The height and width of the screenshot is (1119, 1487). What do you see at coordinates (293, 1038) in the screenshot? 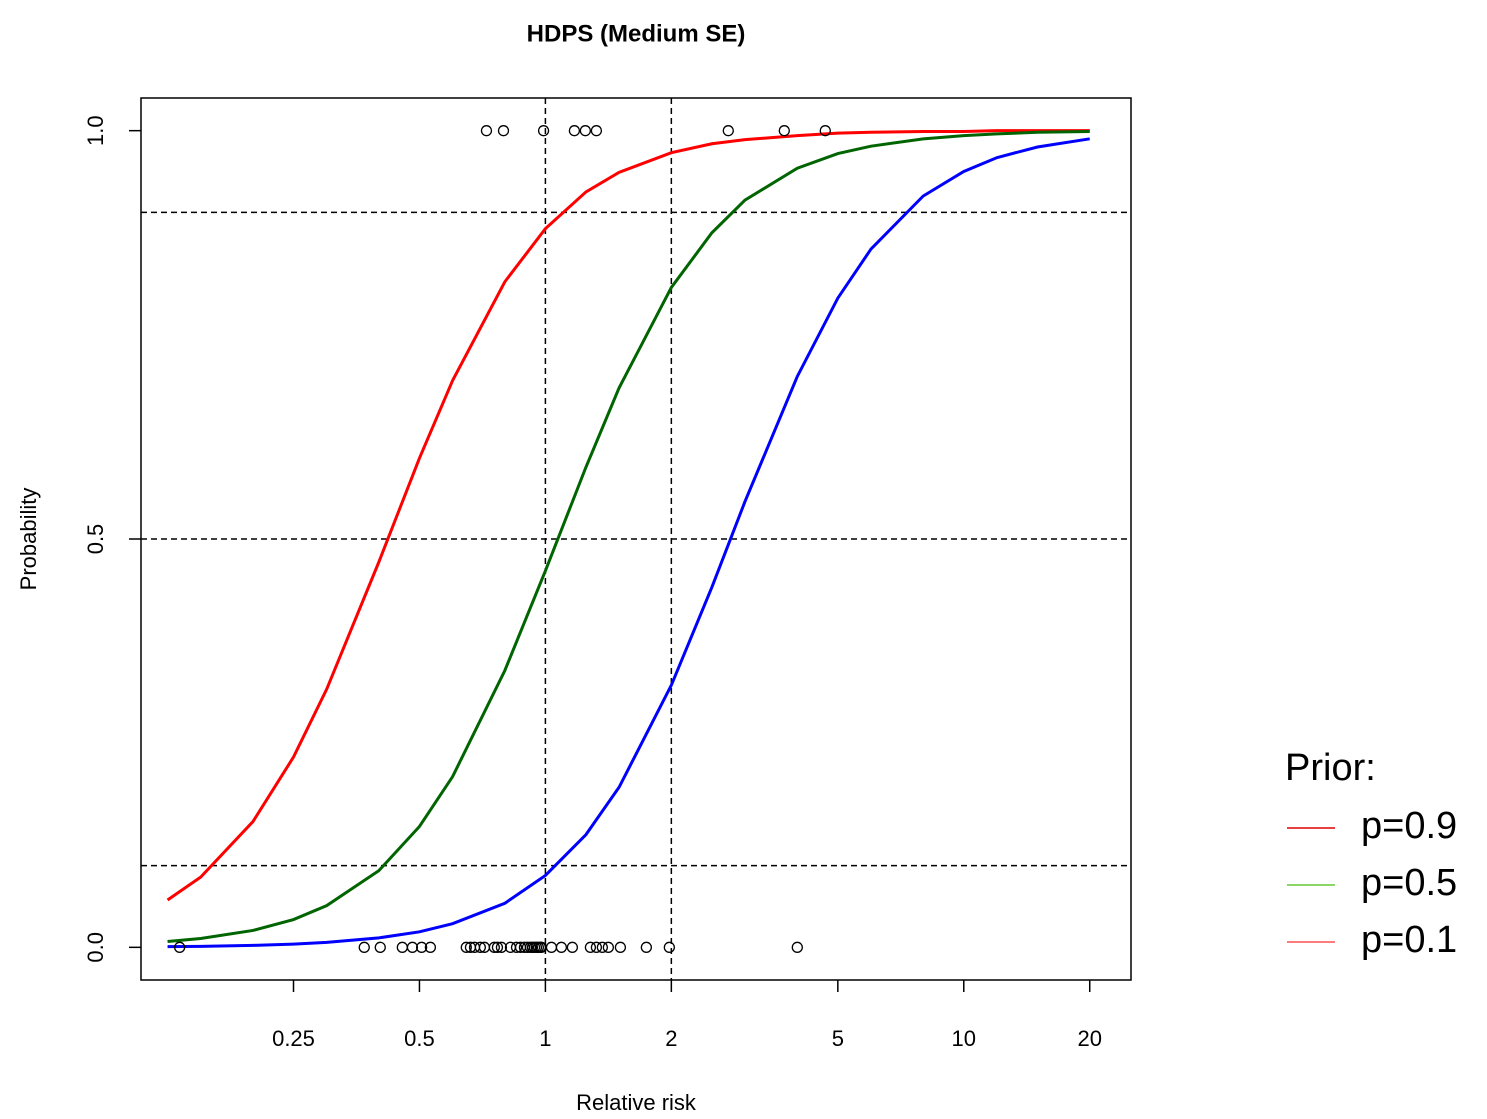
I see `x-tick-label: 0.25` at bounding box center [293, 1038].